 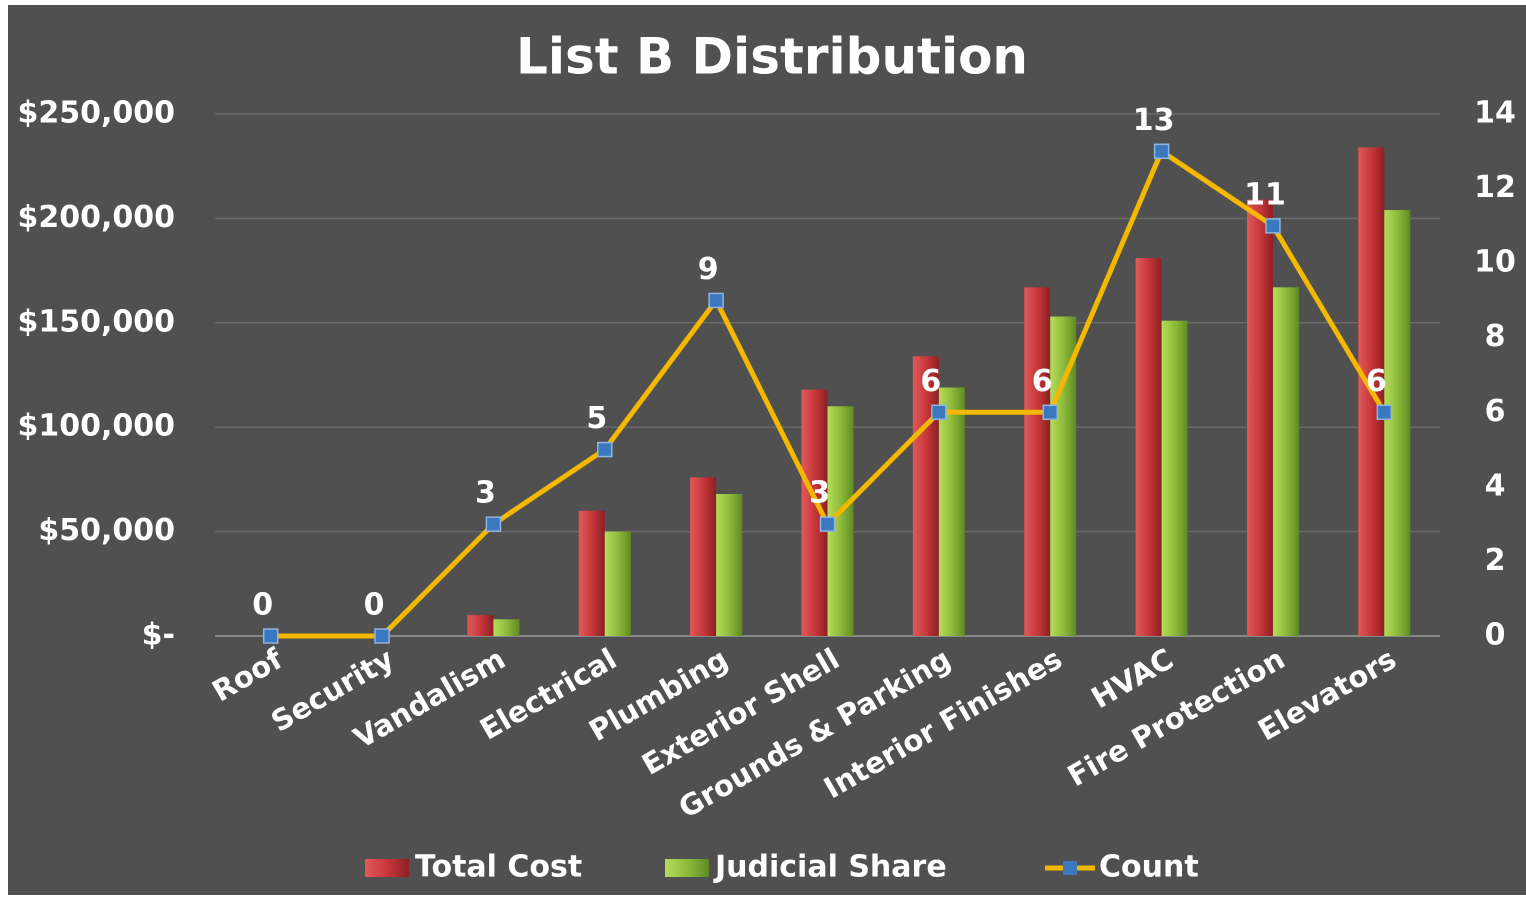 What do you see at coordinates (1154, 120) in the screenshot?
I see `data-label: 13` at bounding box center [1154, 120].